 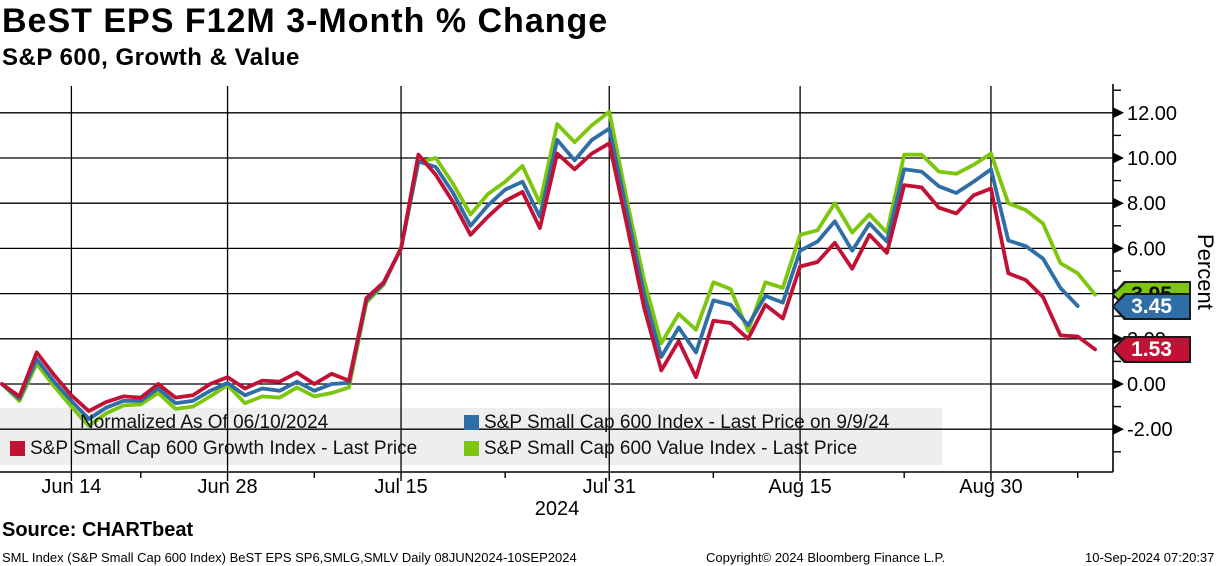 I want to click on svg-text: Jun 14, so click(x=71, y=487).